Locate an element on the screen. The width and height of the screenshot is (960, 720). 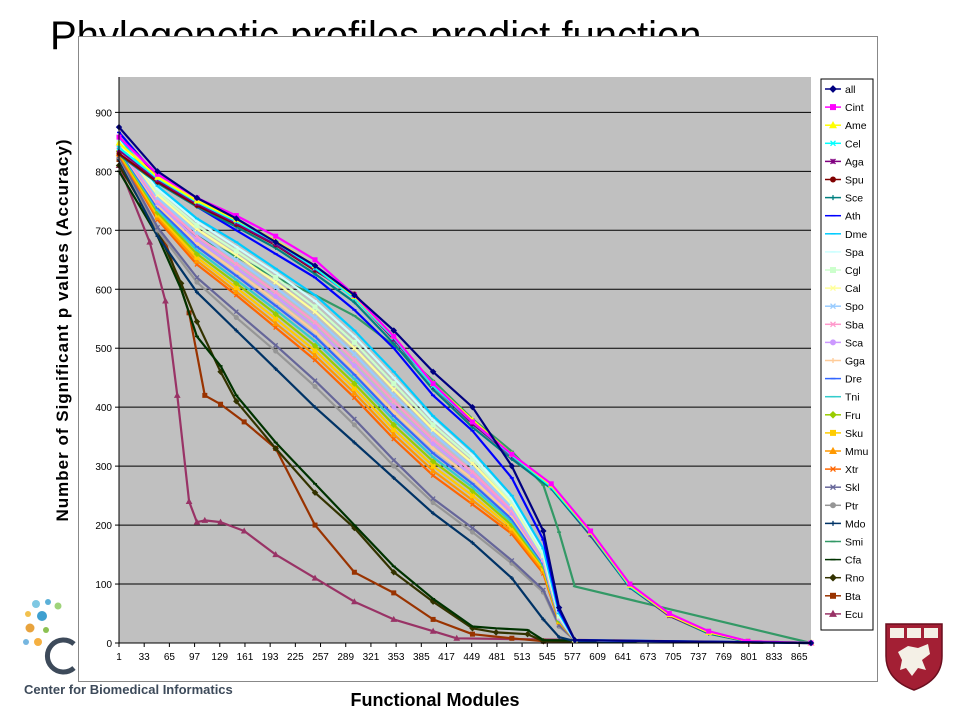
legend-label: Skl is located at coordinates (852, 488).